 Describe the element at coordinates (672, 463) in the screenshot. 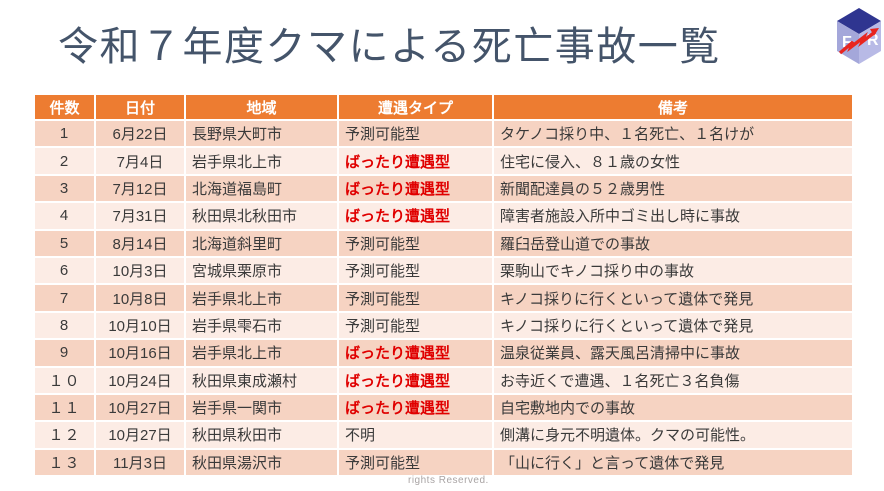

I see `remarks-cell: 「山に行く」と言って遺体で発見` at that location.